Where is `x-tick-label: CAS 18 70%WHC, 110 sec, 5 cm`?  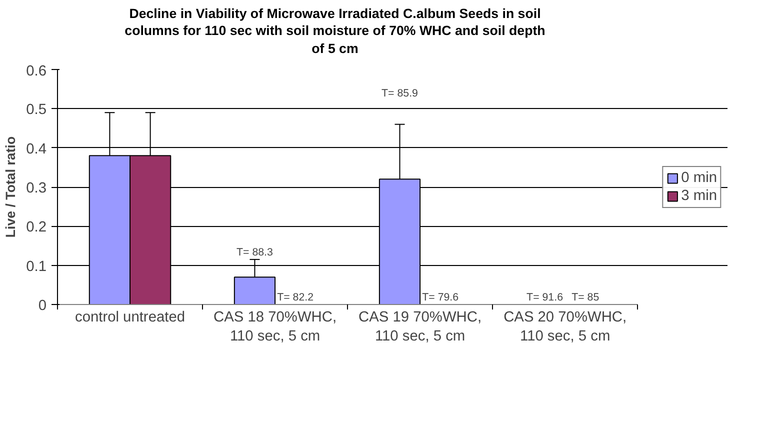 x-tick-label: CAS 18 70%WHC, 110 sec, 5 cm is located at coordinates (275, 327).